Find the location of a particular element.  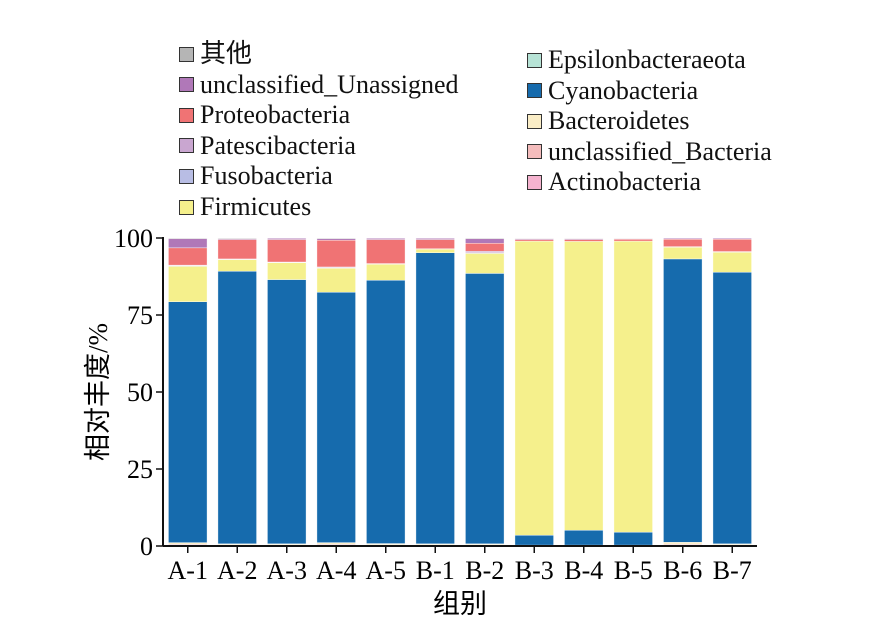

y-tick-label: 100 is located at coordinates (133, 238).